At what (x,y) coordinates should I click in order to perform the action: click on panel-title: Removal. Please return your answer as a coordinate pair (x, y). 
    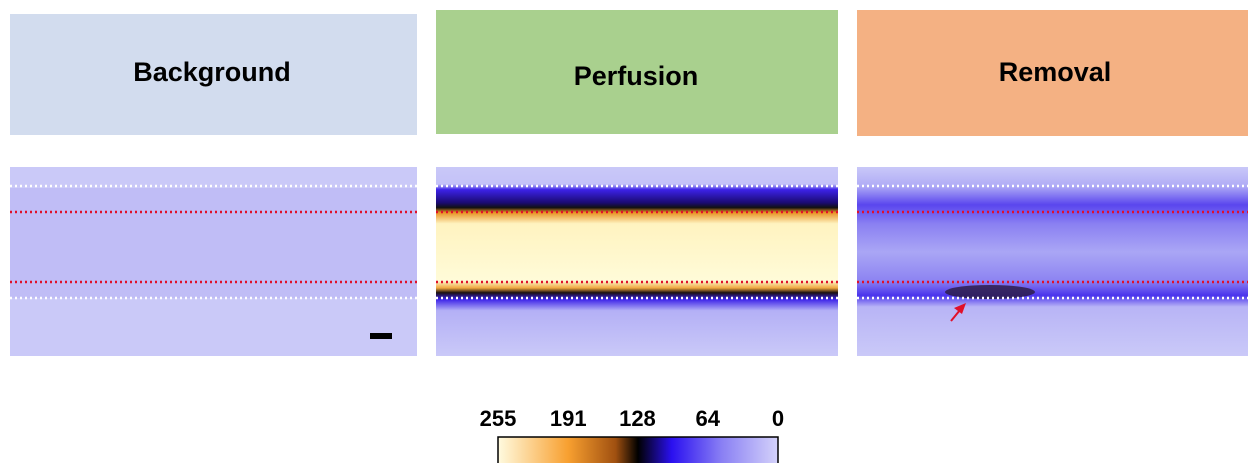
    Looking at the image, I should click on (1055, 72).